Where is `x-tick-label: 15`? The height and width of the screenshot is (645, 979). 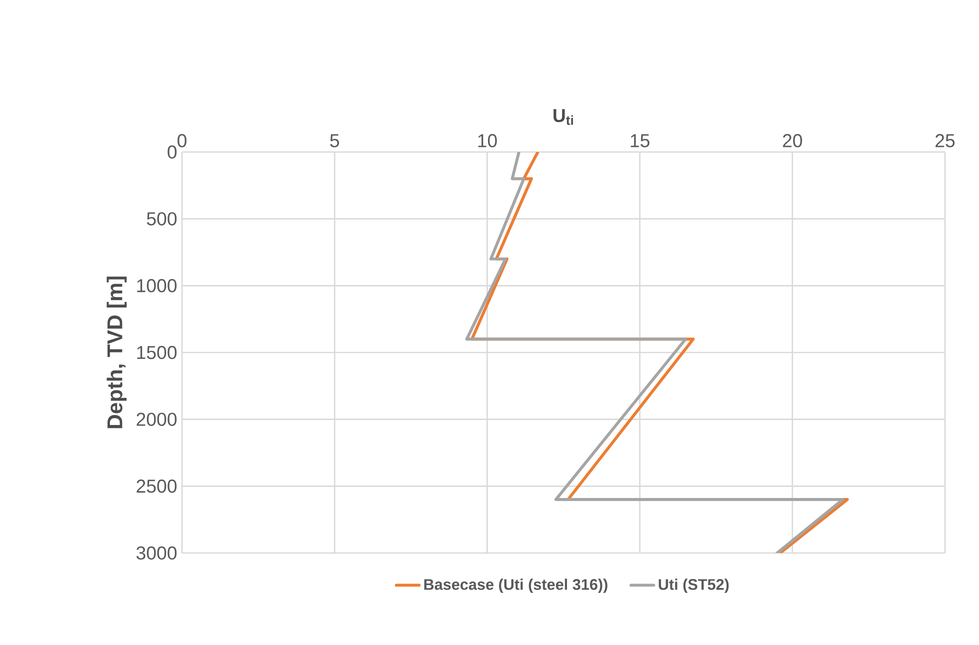 x-tick-label: 15 is located at coordinates (640, 141).